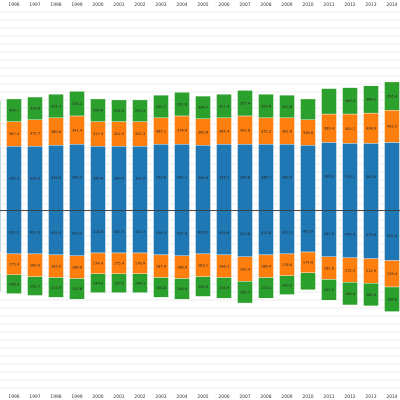  What do you see at coordinates (139, 397) in the screenshot?
I see `x-tick-label-bottom: 2002` at bounding box center [139, 397].